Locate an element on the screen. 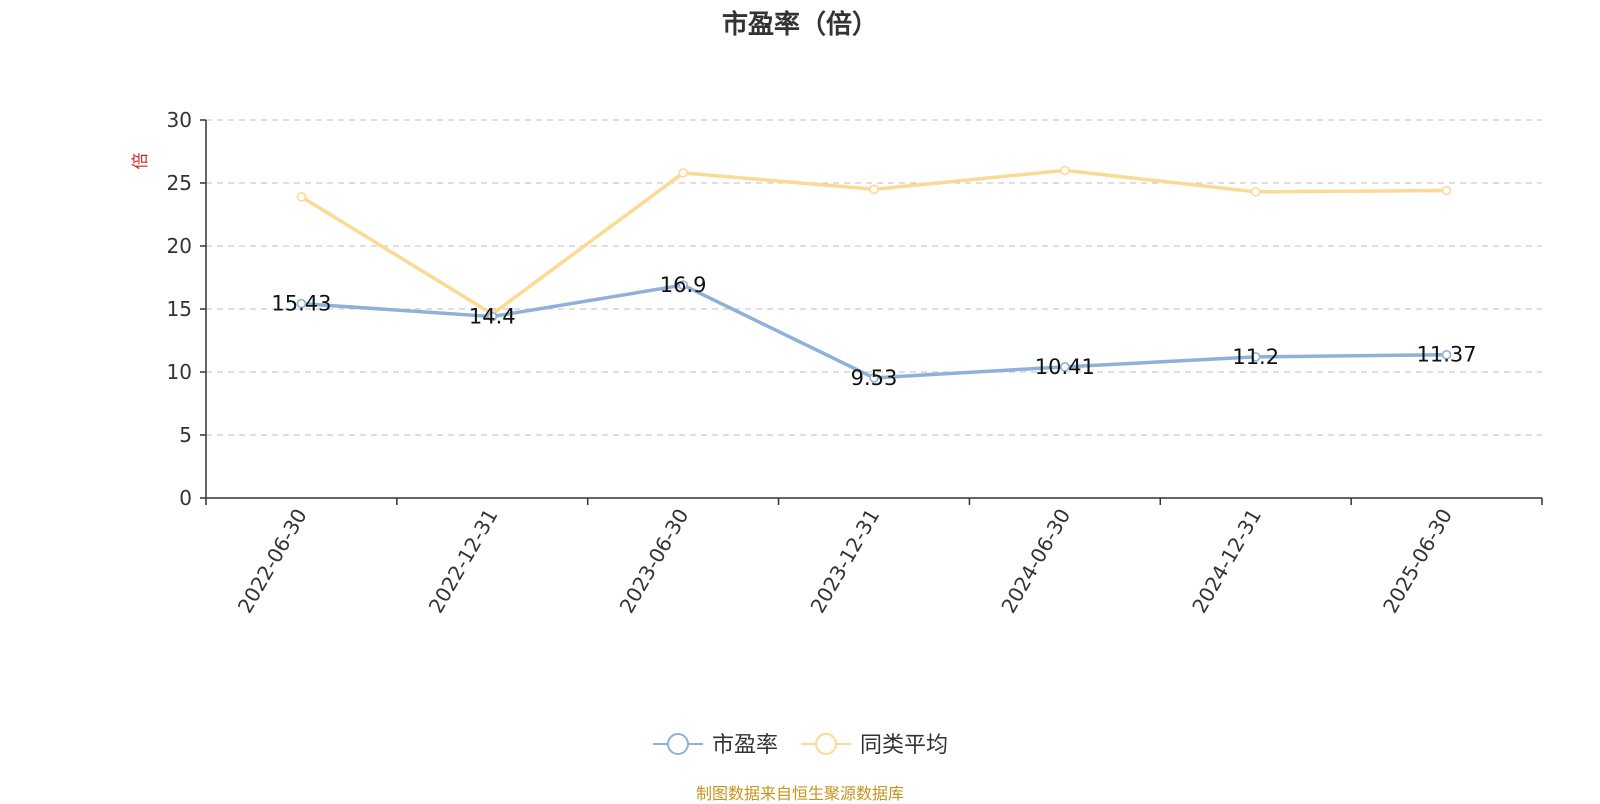  legend-label: 市盈率 is located at coordinates (745, 745).